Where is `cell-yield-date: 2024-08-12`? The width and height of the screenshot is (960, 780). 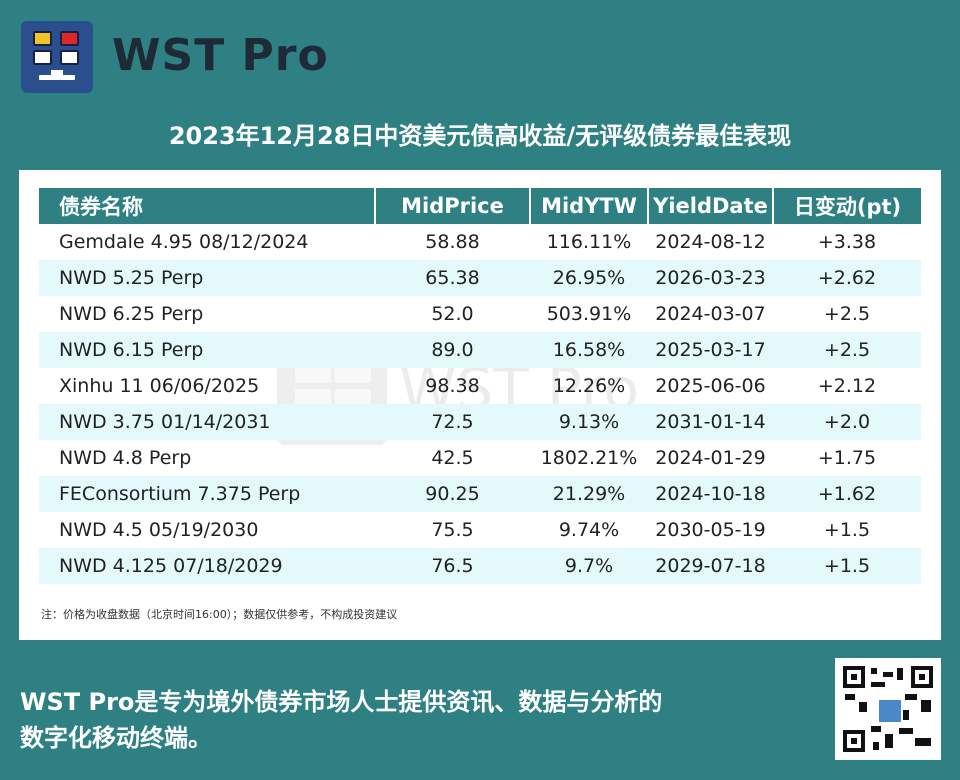
cell-yield-date: 2024-08-12 is located at coordinates (710, 242).